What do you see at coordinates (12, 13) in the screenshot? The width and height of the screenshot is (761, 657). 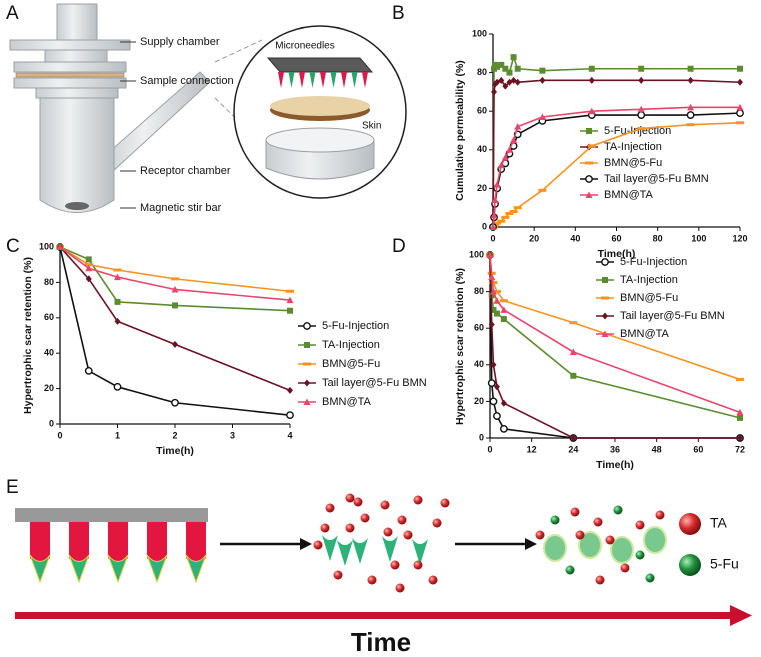 I see `panel-letter: A` at bounding box center [12, 13].